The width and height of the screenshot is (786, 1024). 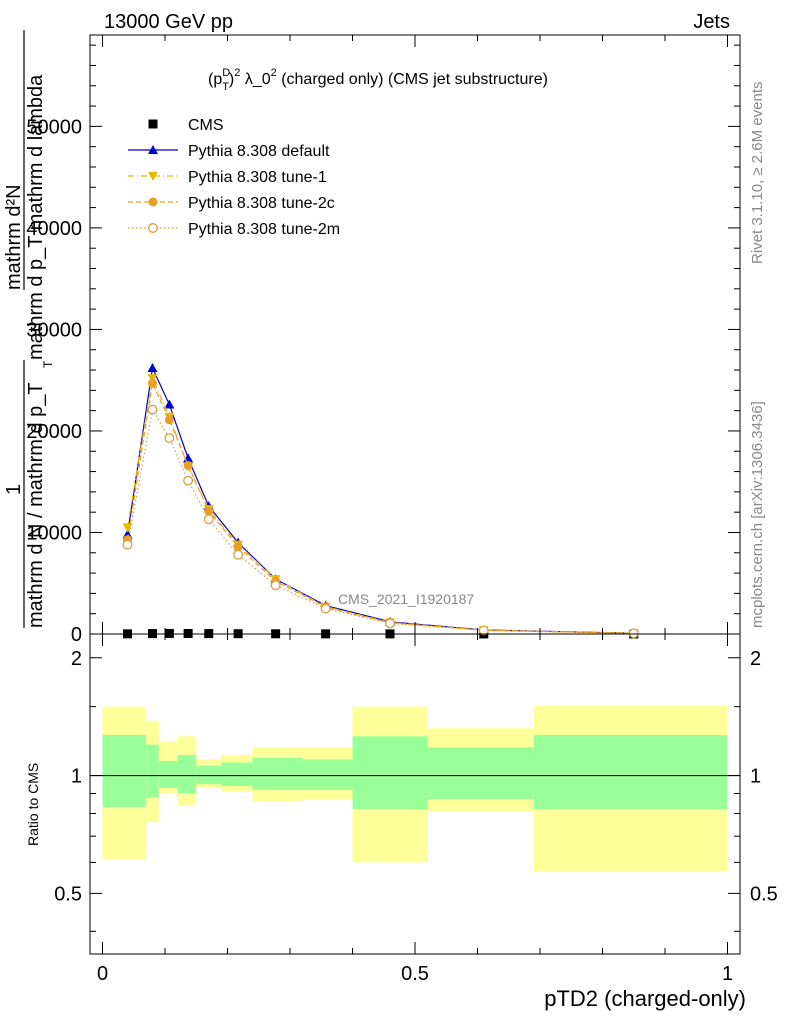 What do you see at coordinates (757, 514) in the screenshot?
I see `mcplots-label: mcplots.cern.ch [arXiv:1306.3436]` at bounding box center [757, 514].